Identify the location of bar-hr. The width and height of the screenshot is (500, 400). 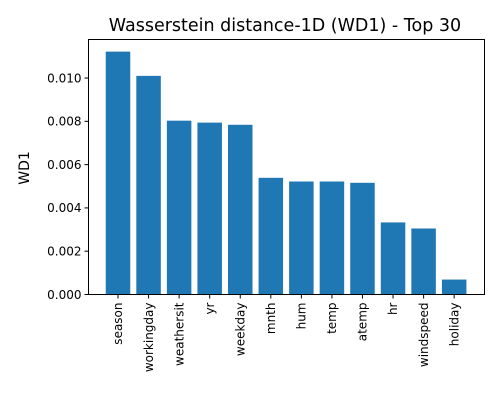
(393, 258).